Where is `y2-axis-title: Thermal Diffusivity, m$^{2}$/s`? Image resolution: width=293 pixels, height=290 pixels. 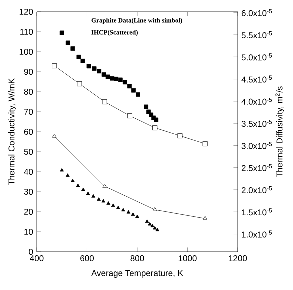 y2-axis-title: Thermal Diffusivity, m$^{2}$/s is located at coordinates (280, 132).